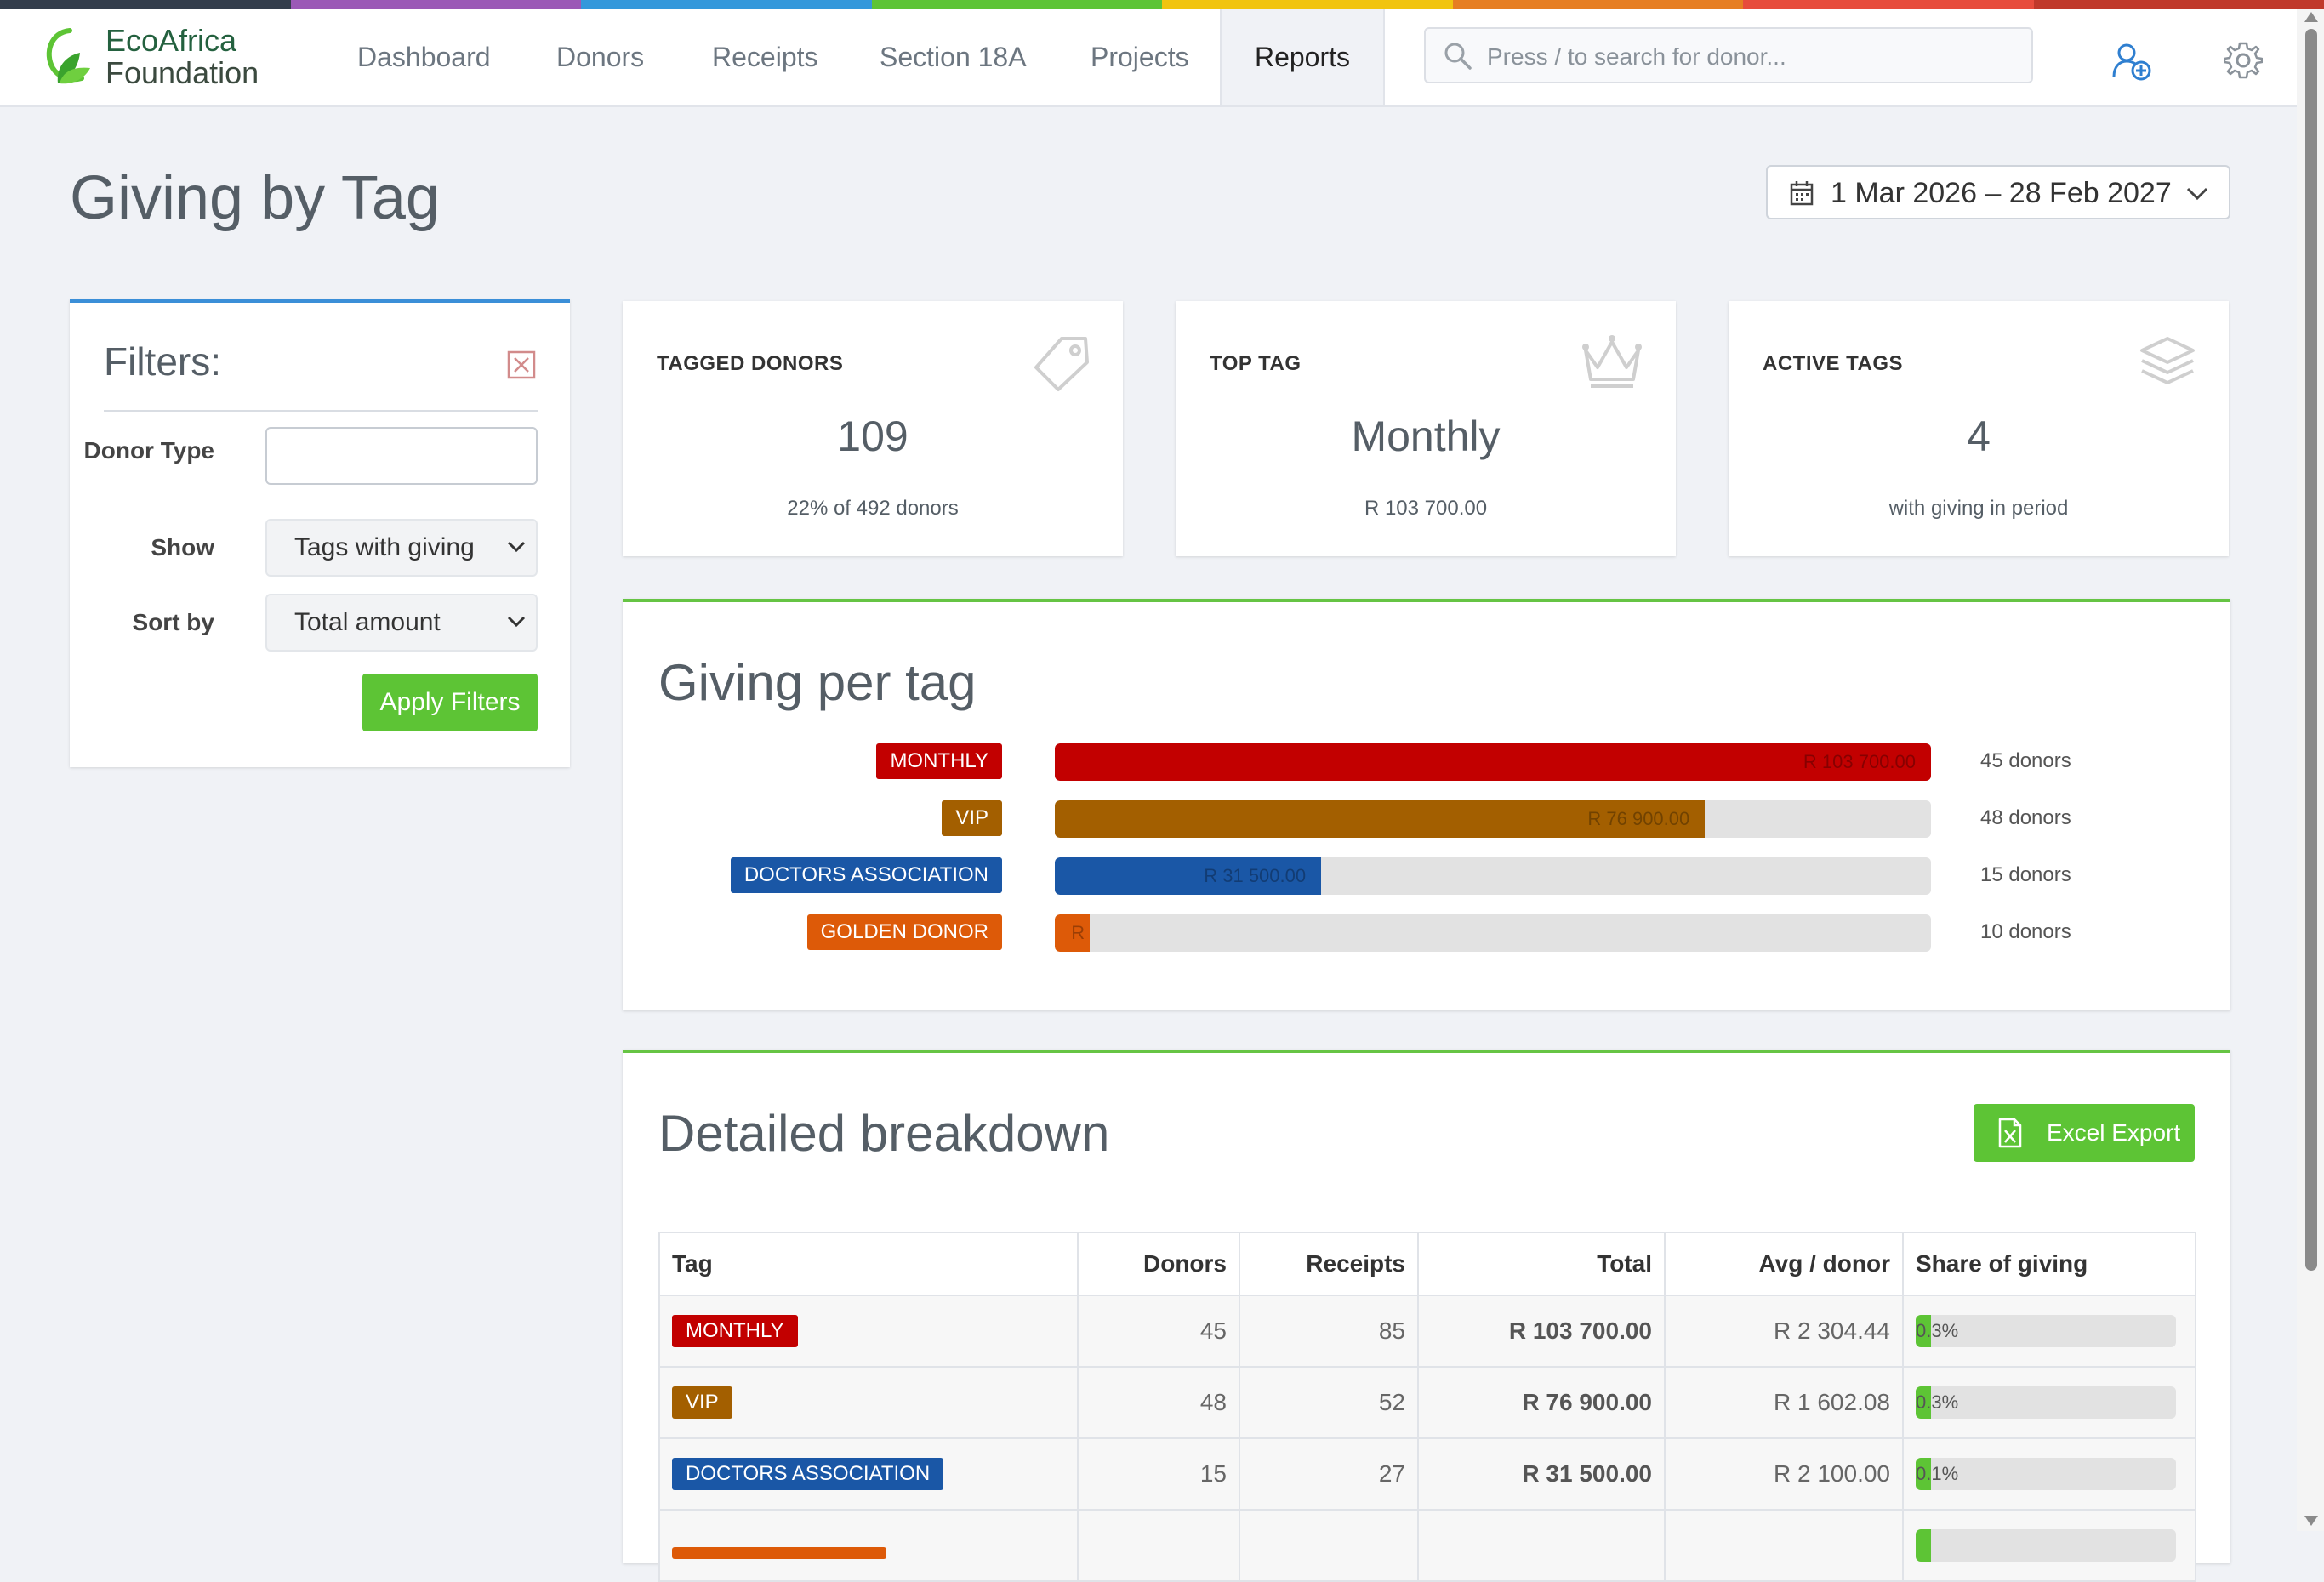  I want to click on giving-bar-track: R 31 500.00, so click(1493, 876).